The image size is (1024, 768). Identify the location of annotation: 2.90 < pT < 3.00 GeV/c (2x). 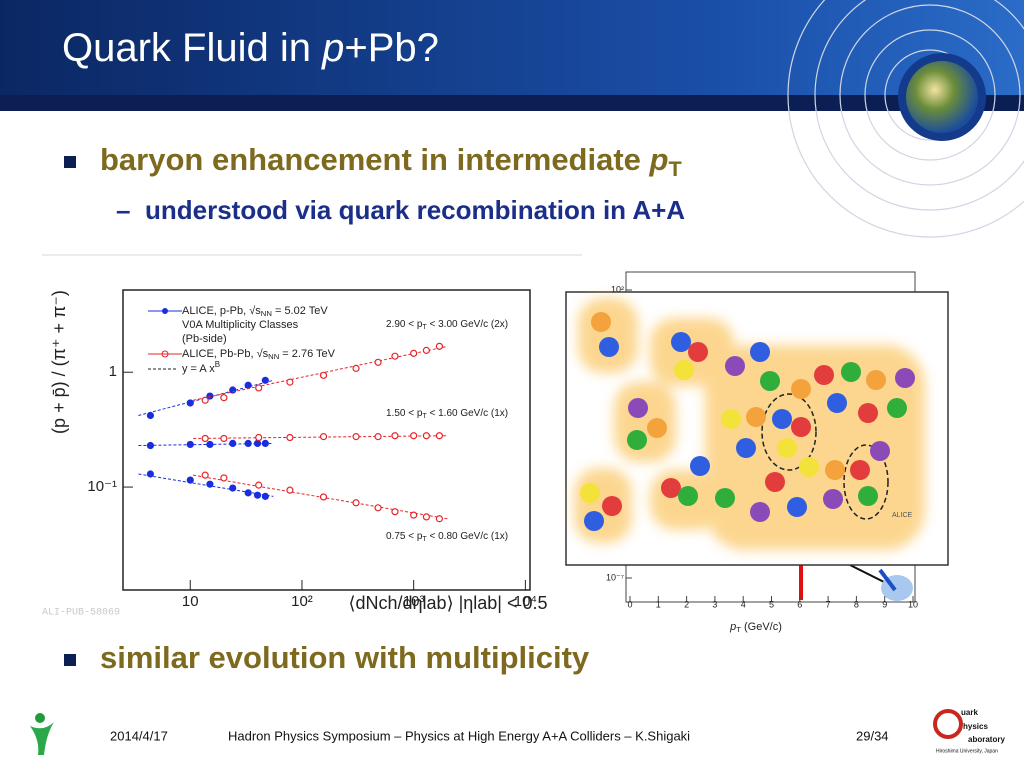
(447, 325).